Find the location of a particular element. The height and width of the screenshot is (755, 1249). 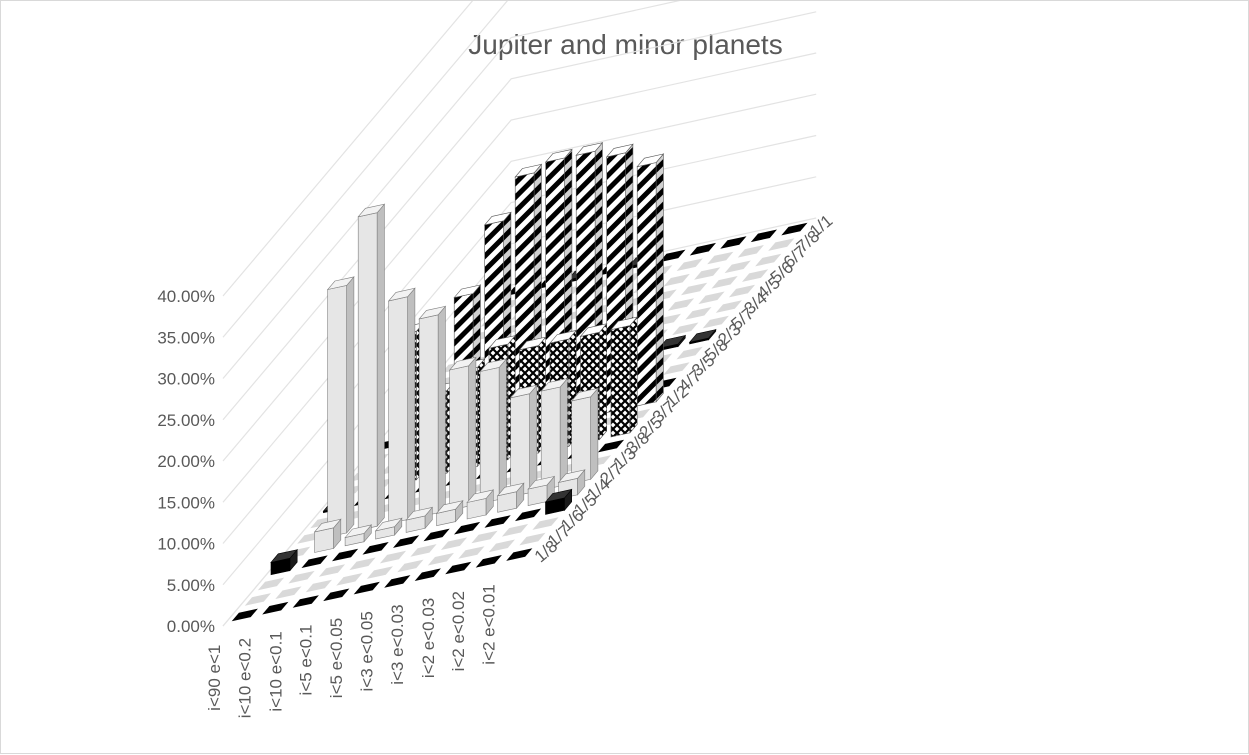

y-tick-label: 30.00% is located at coordinates (186, 379).